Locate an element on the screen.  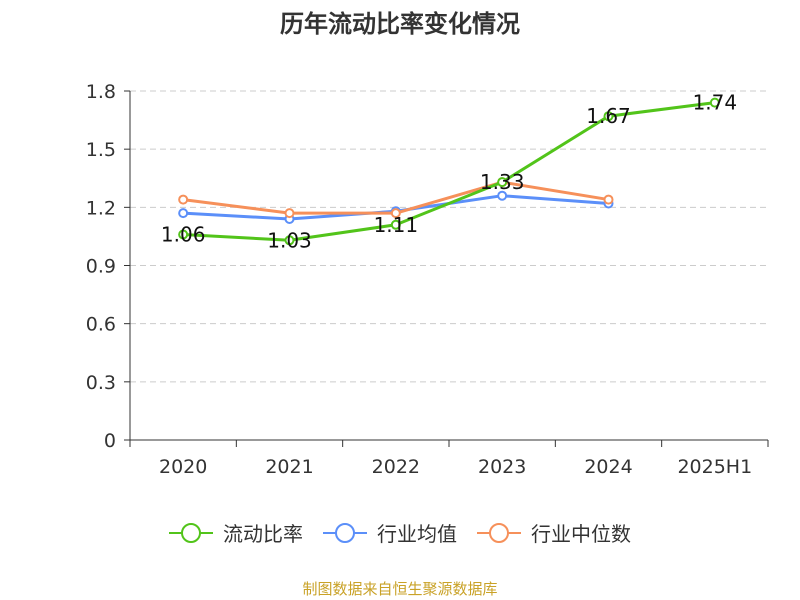
data-label: 1.67 is located at coordinates (608, 116).